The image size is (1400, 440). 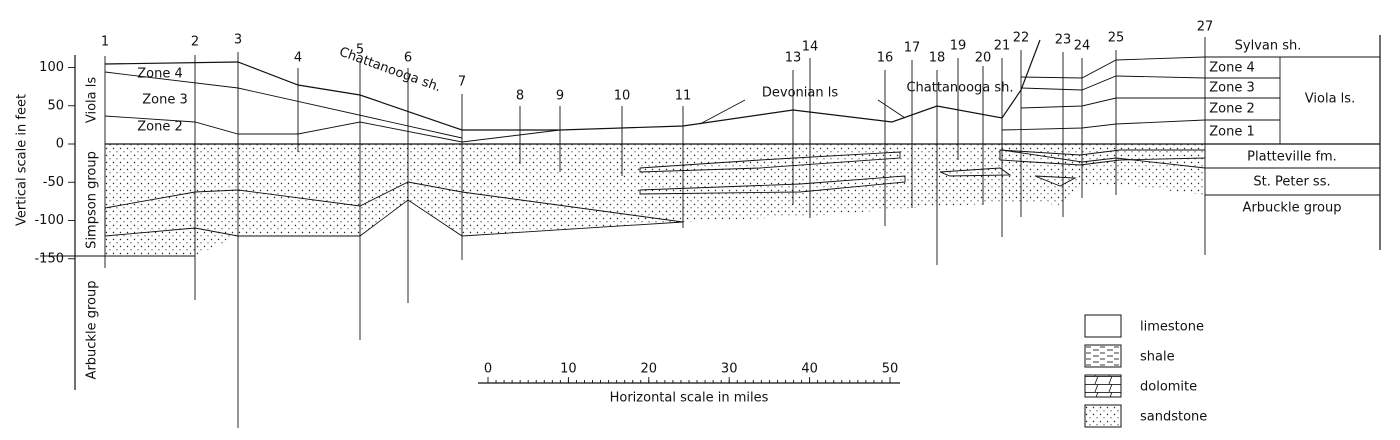 I want to click on unit-label: Zone 4, so click(x=1232, y=68).